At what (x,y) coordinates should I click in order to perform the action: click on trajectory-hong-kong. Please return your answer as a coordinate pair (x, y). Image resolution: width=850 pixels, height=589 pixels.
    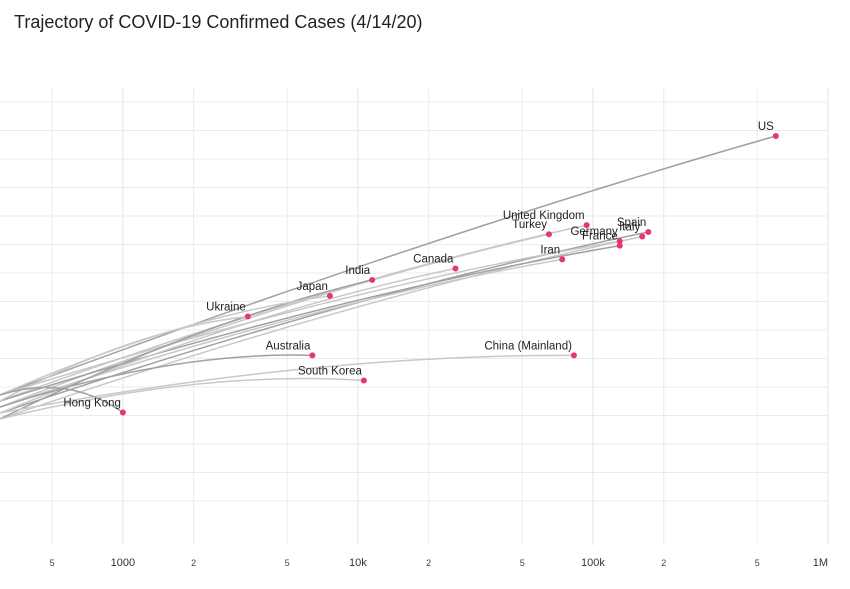
    Looking at the image, I should click on (62, 400).